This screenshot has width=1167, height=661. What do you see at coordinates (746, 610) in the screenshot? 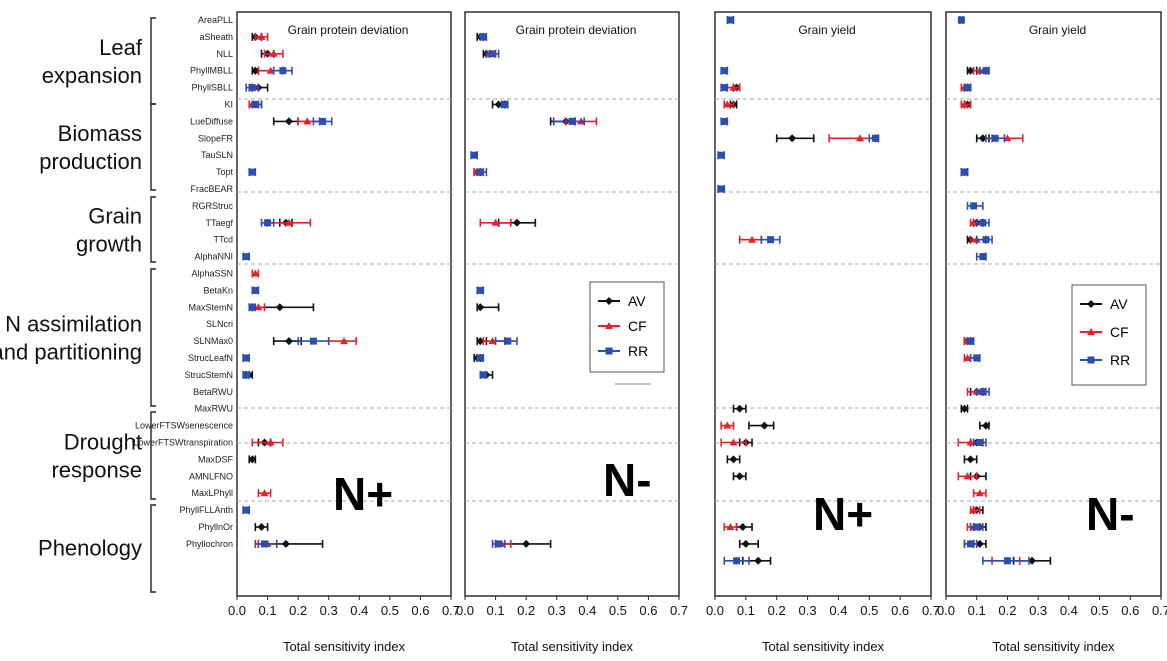
I see `x-tick-label: 0.1` at bounding box center [746, 610].